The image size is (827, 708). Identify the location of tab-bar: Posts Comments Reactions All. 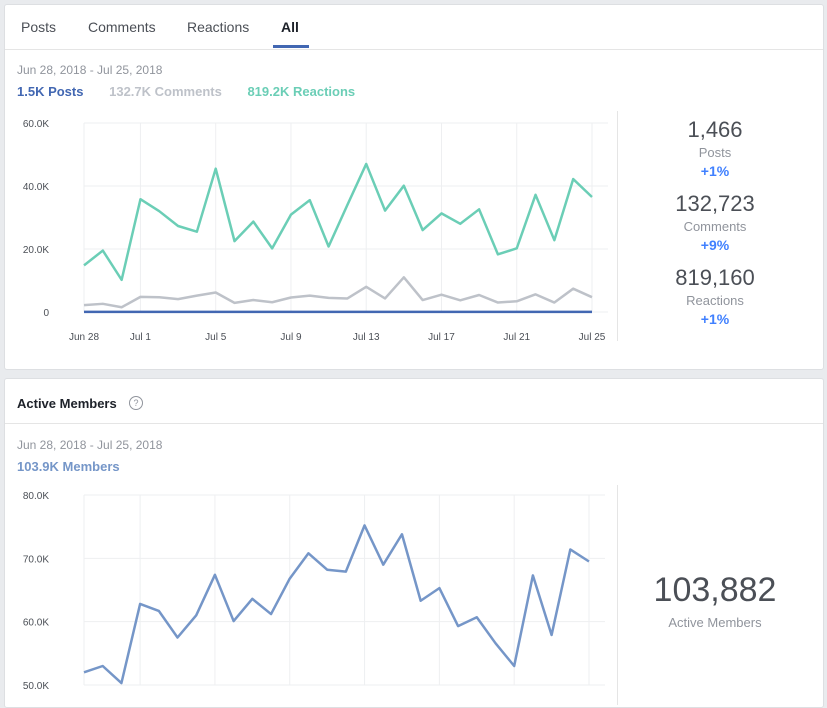
(414, 27).